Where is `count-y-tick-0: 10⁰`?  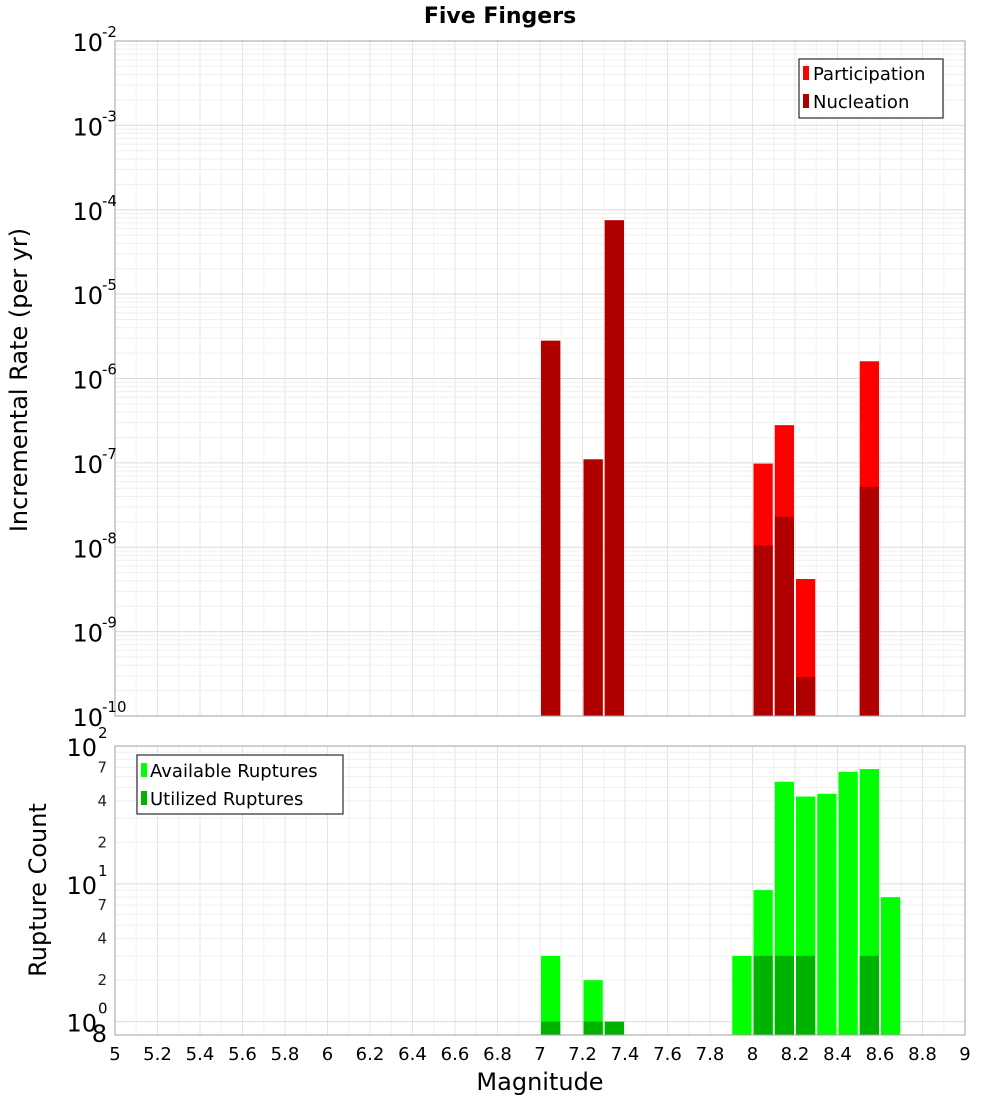 count-y-tick-0: 10⁰ is located at coordinates (86, 1019).